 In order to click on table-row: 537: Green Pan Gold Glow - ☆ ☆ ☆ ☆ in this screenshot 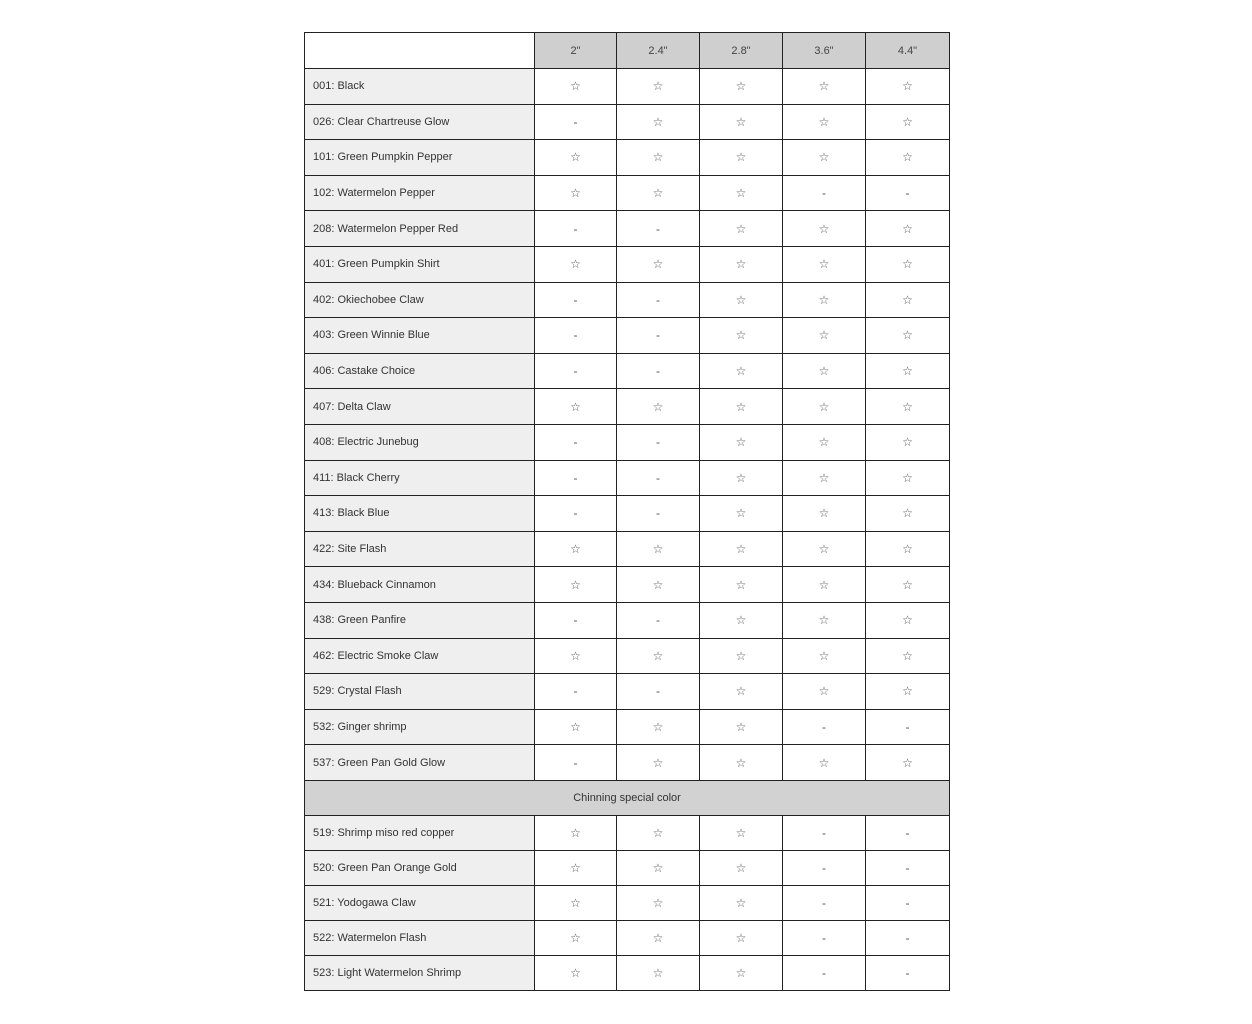, I will do `click(627, 762)`.